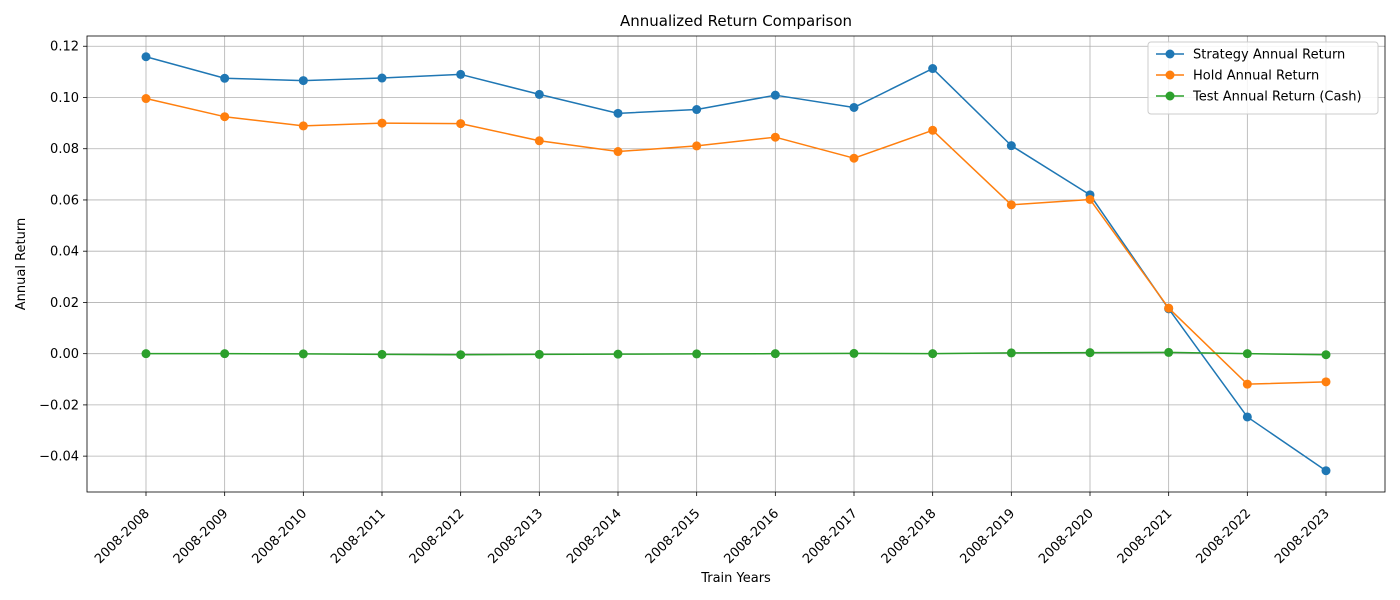 The height and width of the screenshot is (600, 1400). What do you see at coordinates (673, 536) in the screenshot?
I see `x-tick-label: 2008-2015` at bounding box center [673, 536].